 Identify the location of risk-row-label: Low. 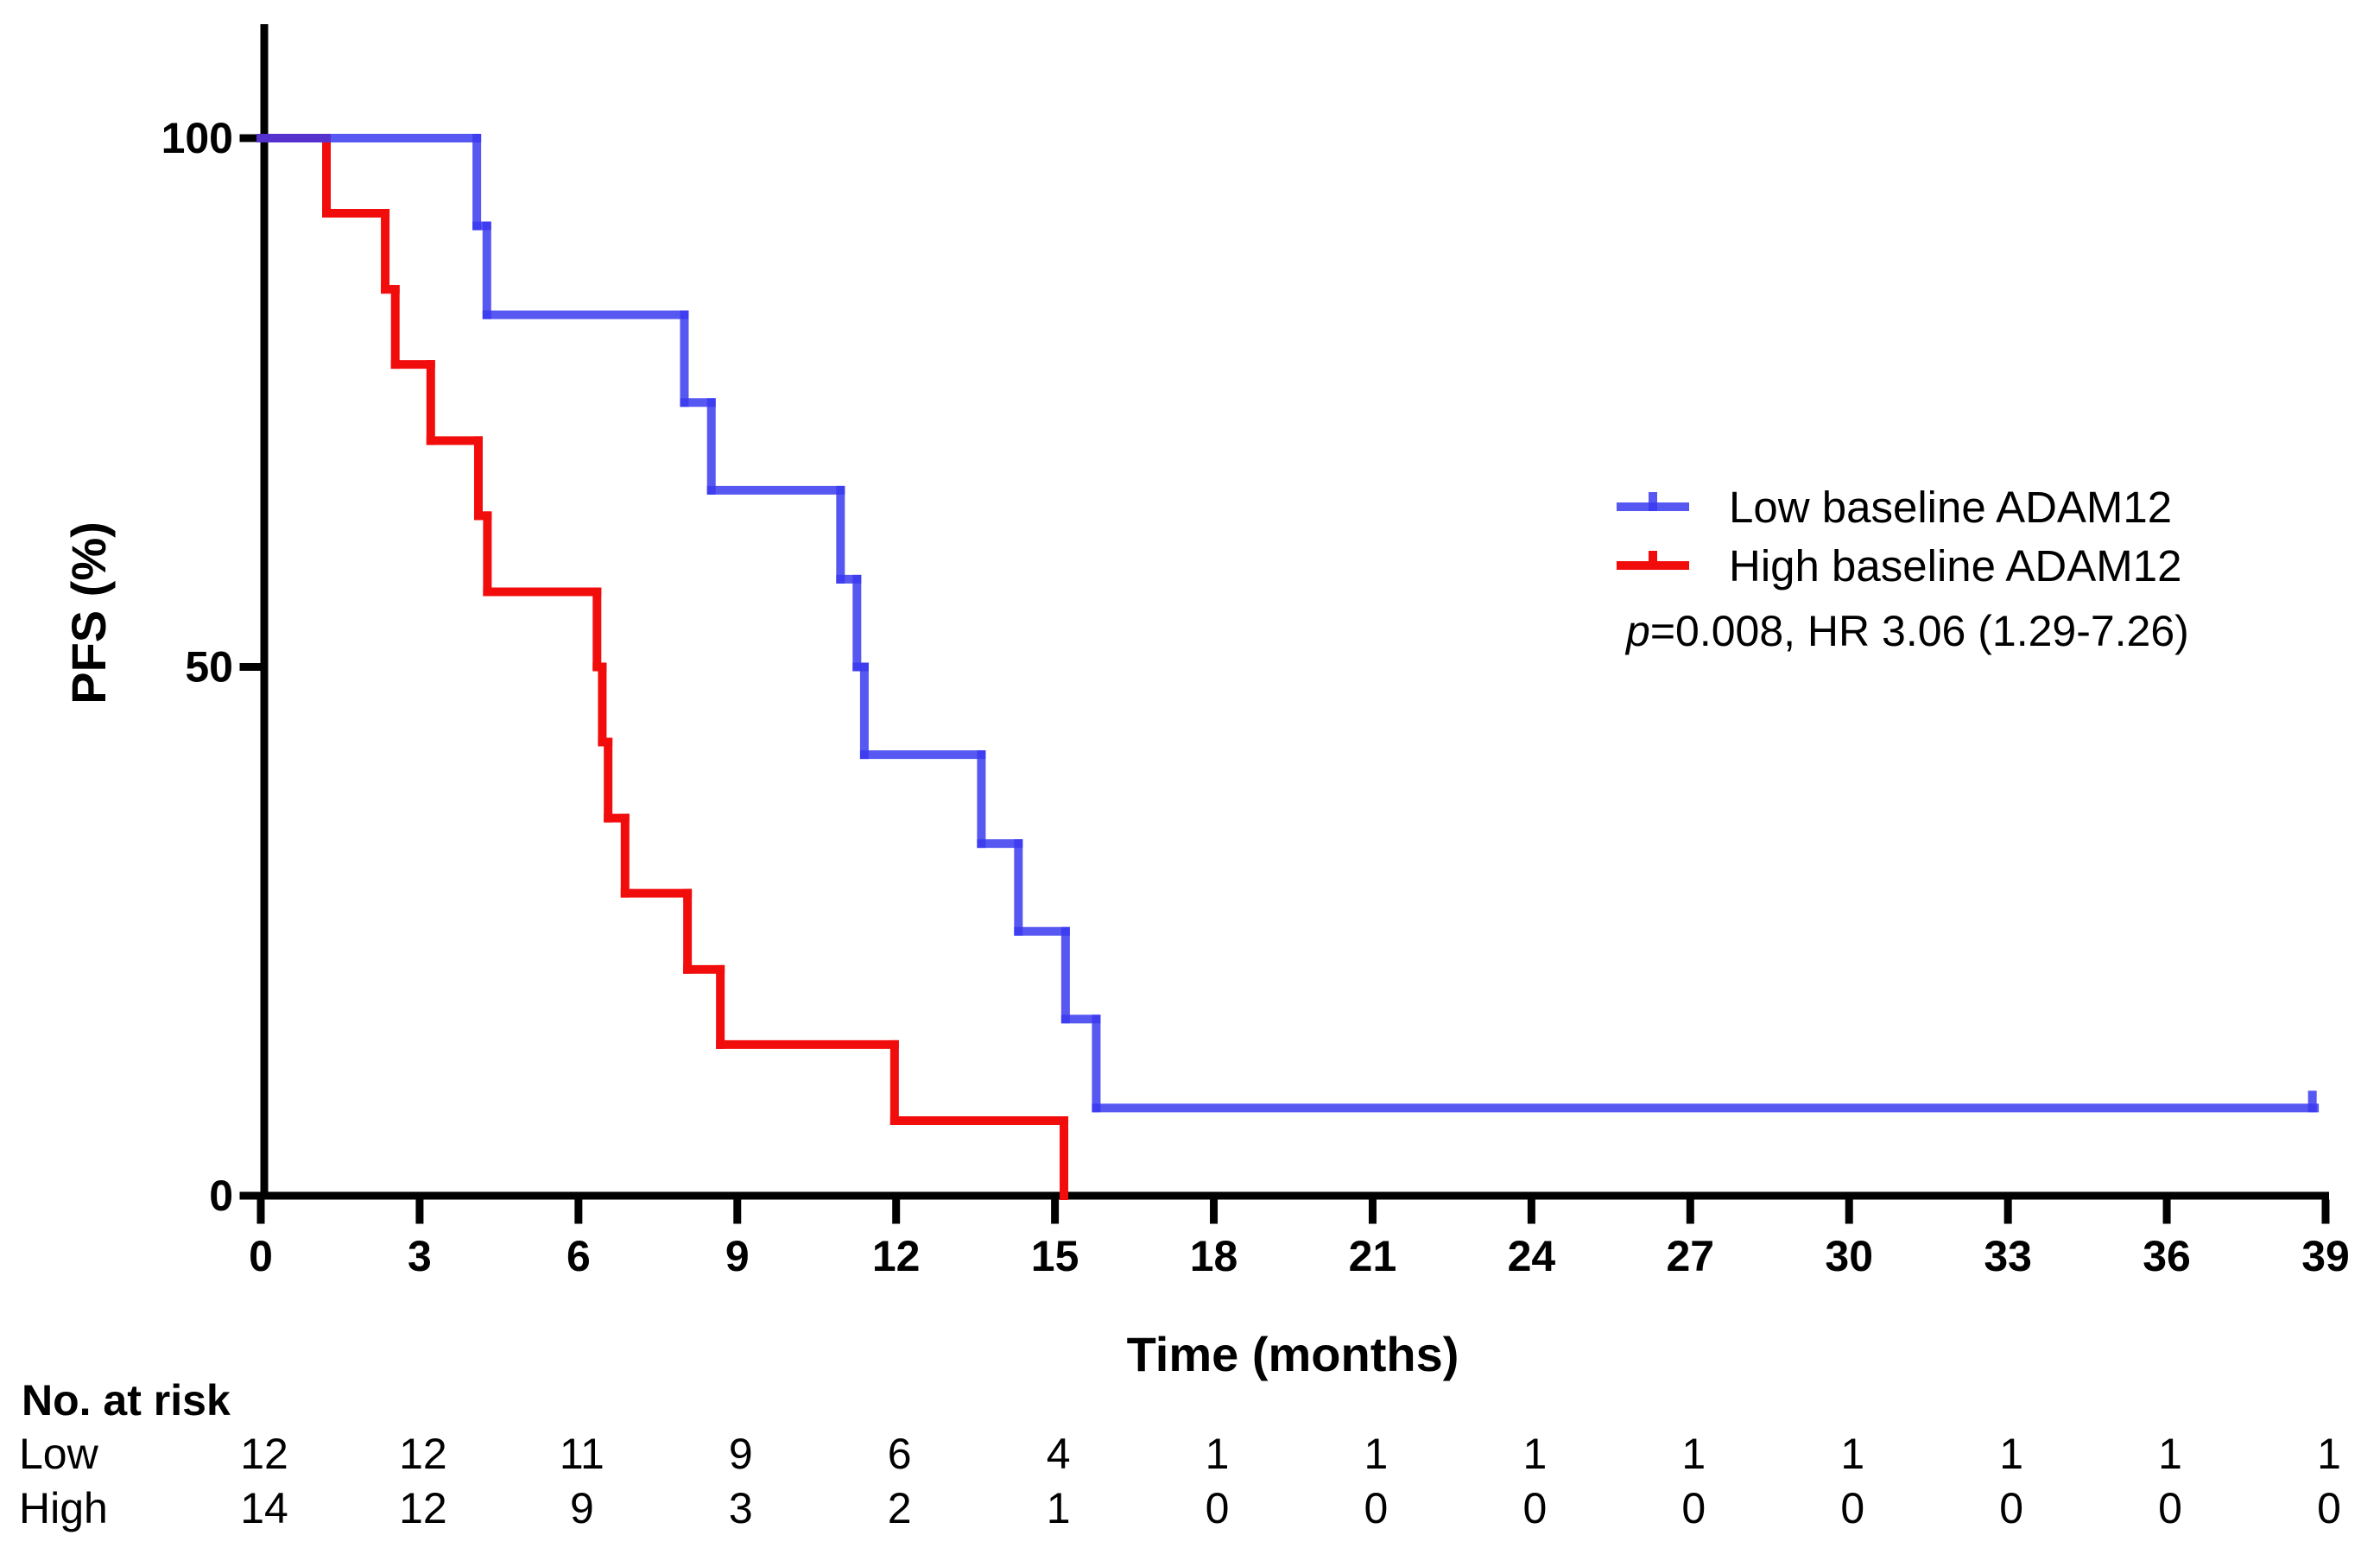
(59, 1454).